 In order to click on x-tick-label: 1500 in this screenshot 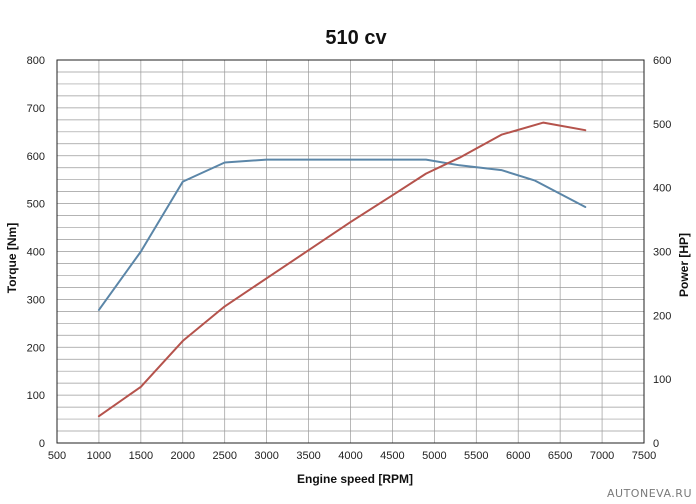, I will do `click(141, 456)`.